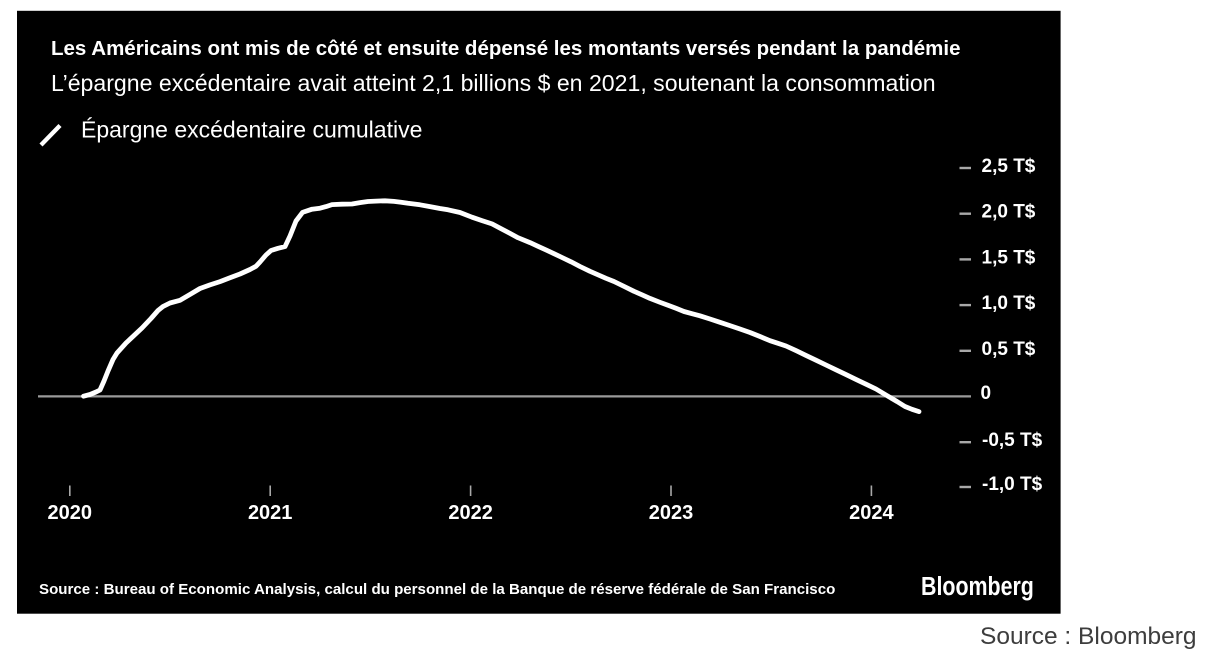 Image resolution: width=1205 pixels, height=657 pixels. What do you see at coordinates (70, 513) in the screenshot?
I see `svg-text: 2020` at bounding box center [70, 513].